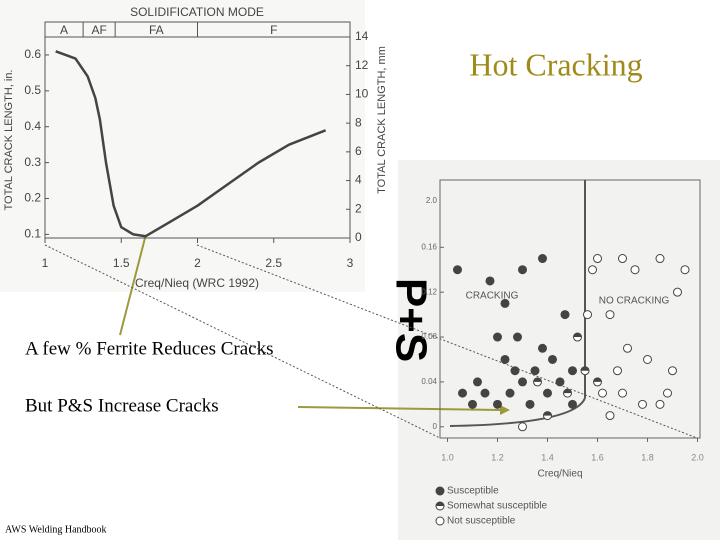  I want to click on source: AWS Welding Handbook, so click(56, 529).